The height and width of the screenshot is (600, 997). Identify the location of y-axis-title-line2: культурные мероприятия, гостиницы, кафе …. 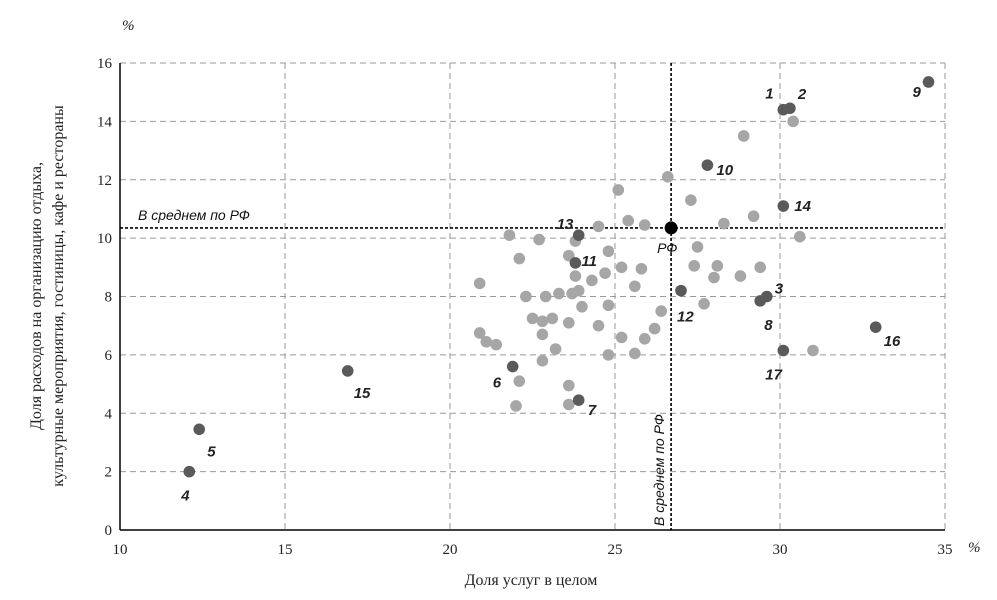
(58, 296).